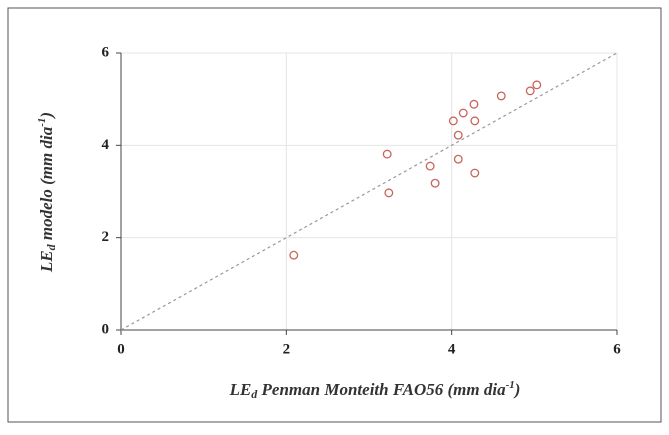 This screenshot has width=669, height=435. Describe the element at coordinates (287, 349) in the screenshot. I see `x-tick-label: 2` at that location.